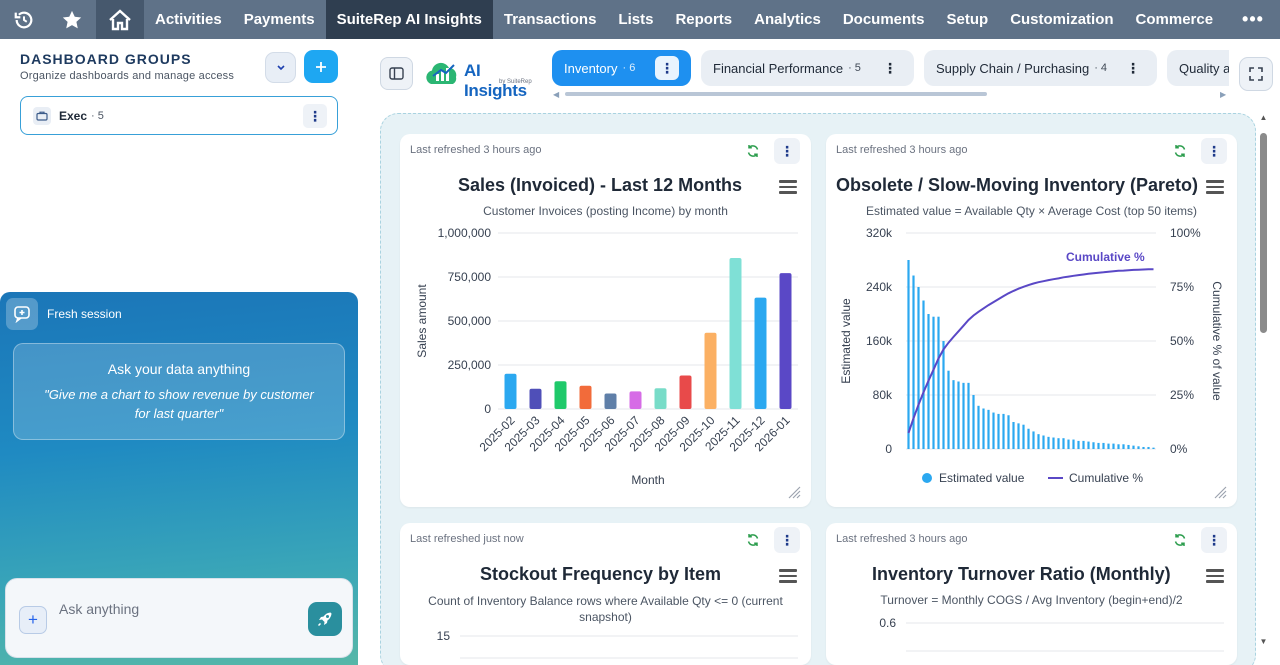 This screenshot has width=1280, height=665. What do you see at coordinates (1217, 341) in the screenshot?
I see `y2-axis-label: Cumulative % of value` at bounding box center [1217, 341].